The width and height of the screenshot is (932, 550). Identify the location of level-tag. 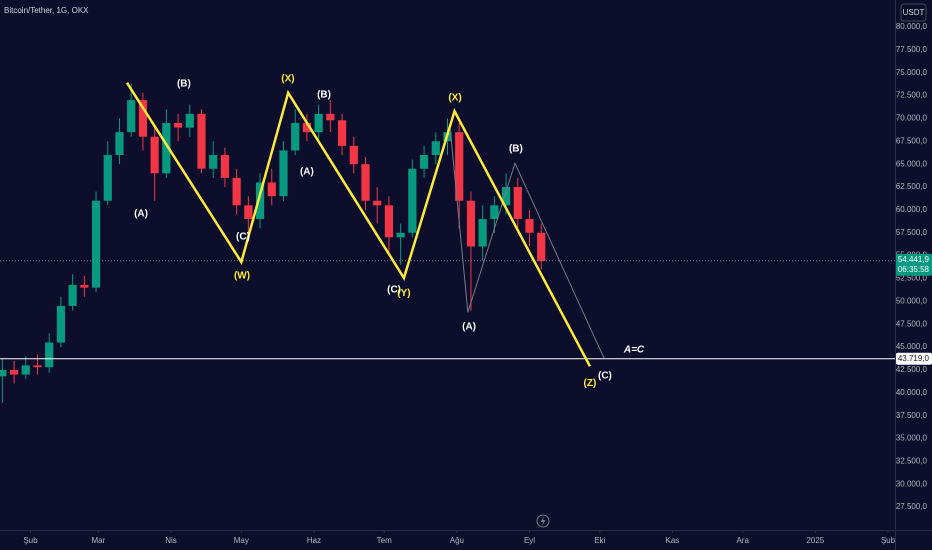
(914, 358).